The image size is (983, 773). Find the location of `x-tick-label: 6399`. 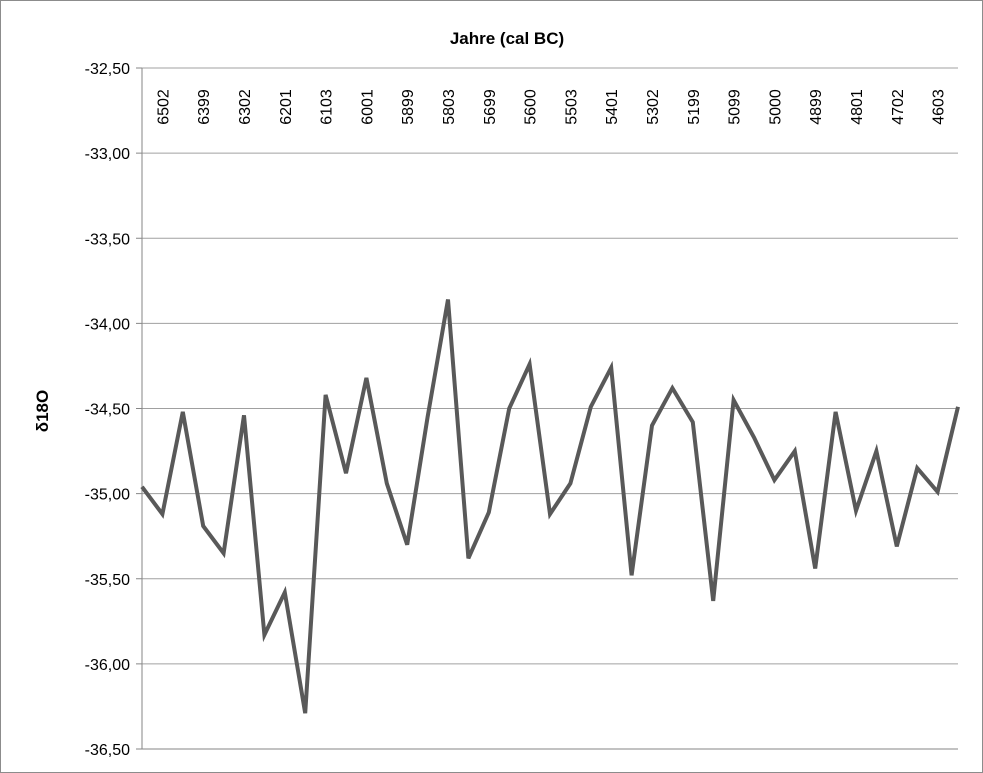

x-tick-label: 6399 is located at coordinates (204, 107).